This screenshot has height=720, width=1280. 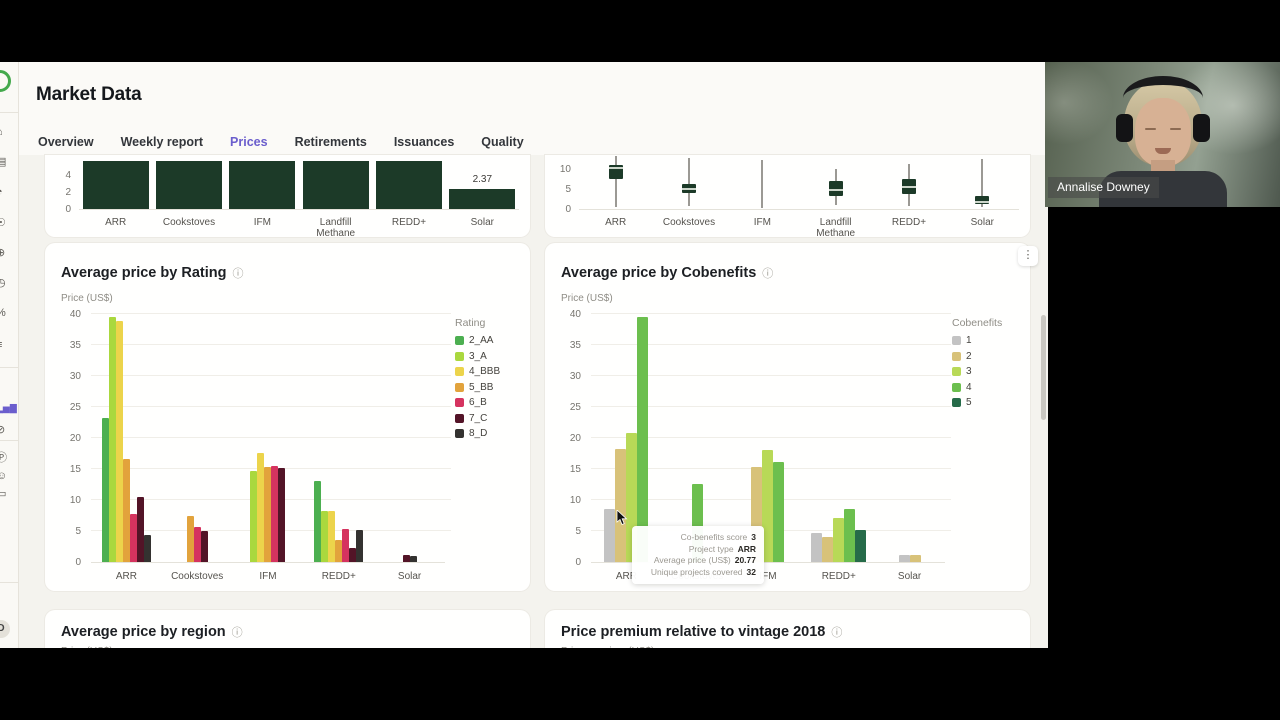 What do you see at coordinates (7, 162) in the screenshot?
I see `document-icon: ▤` at bounding box center [7, 162].